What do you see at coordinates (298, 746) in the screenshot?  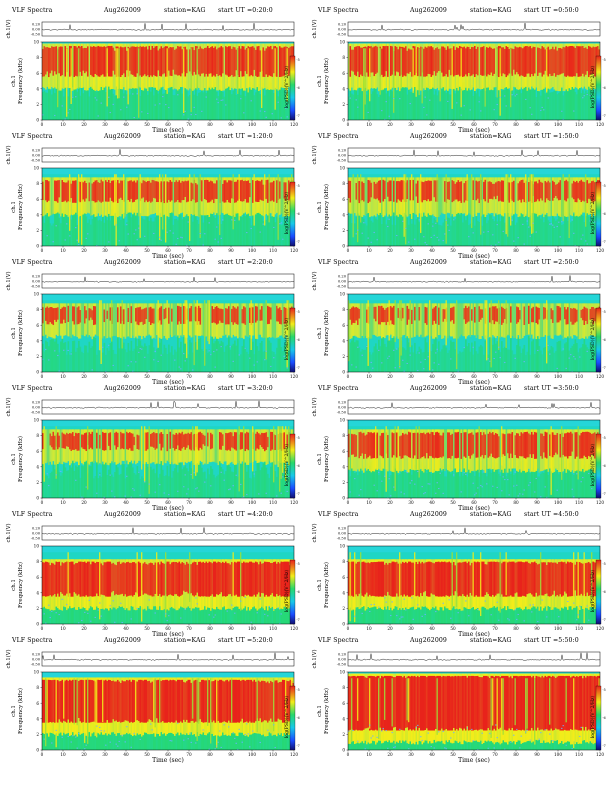 I see `colorbar-tick-label: -7` at bounding box center [298, 746].